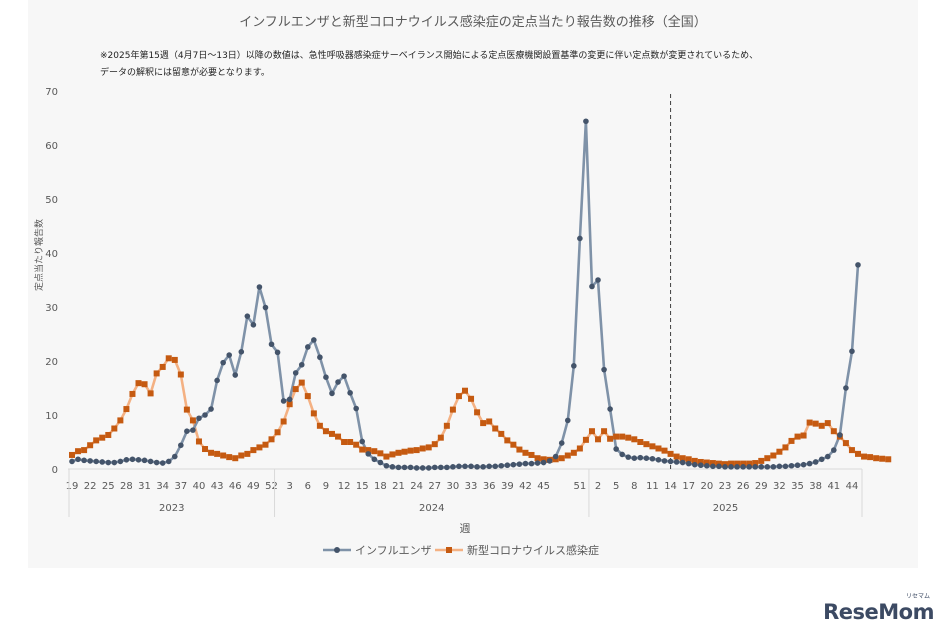 The image size is (948, 634). What do you see at coordinates (90, 486) in the screenshot?
I see `x-tick-label: 22` at bounding box center [90, 486].